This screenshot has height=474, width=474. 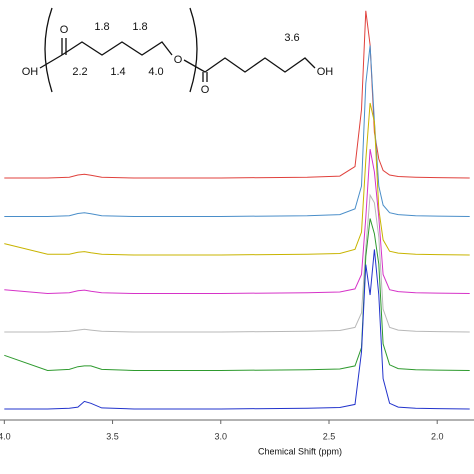 What do you see at coordinates (300, 451) in the screenshot?
I see `x-axis-label: Chemical Shift (ppm)` at bounding box center [300, 451].